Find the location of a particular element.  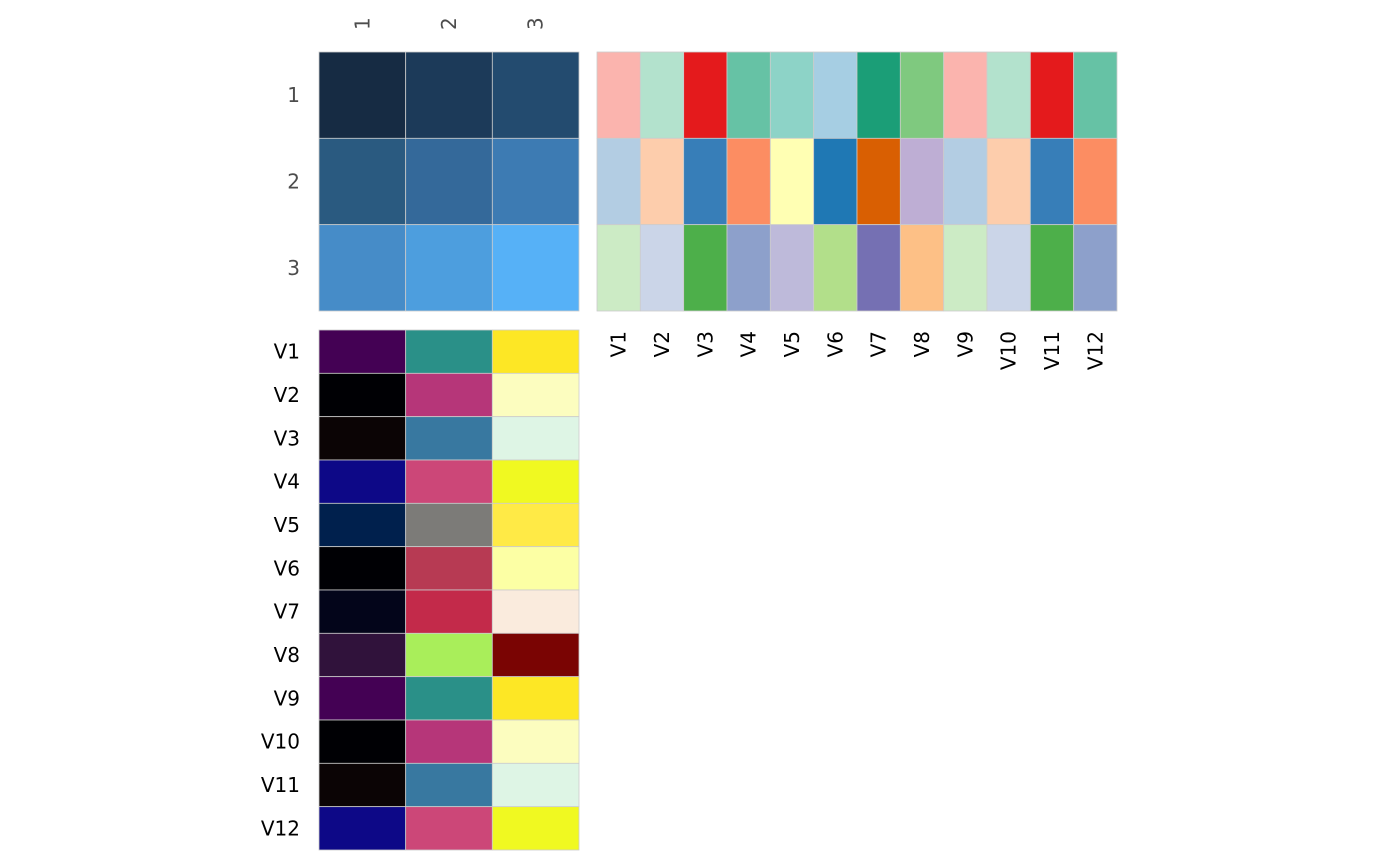

heatmap-cell-r11-c2 is located at coordinates (449, 785).